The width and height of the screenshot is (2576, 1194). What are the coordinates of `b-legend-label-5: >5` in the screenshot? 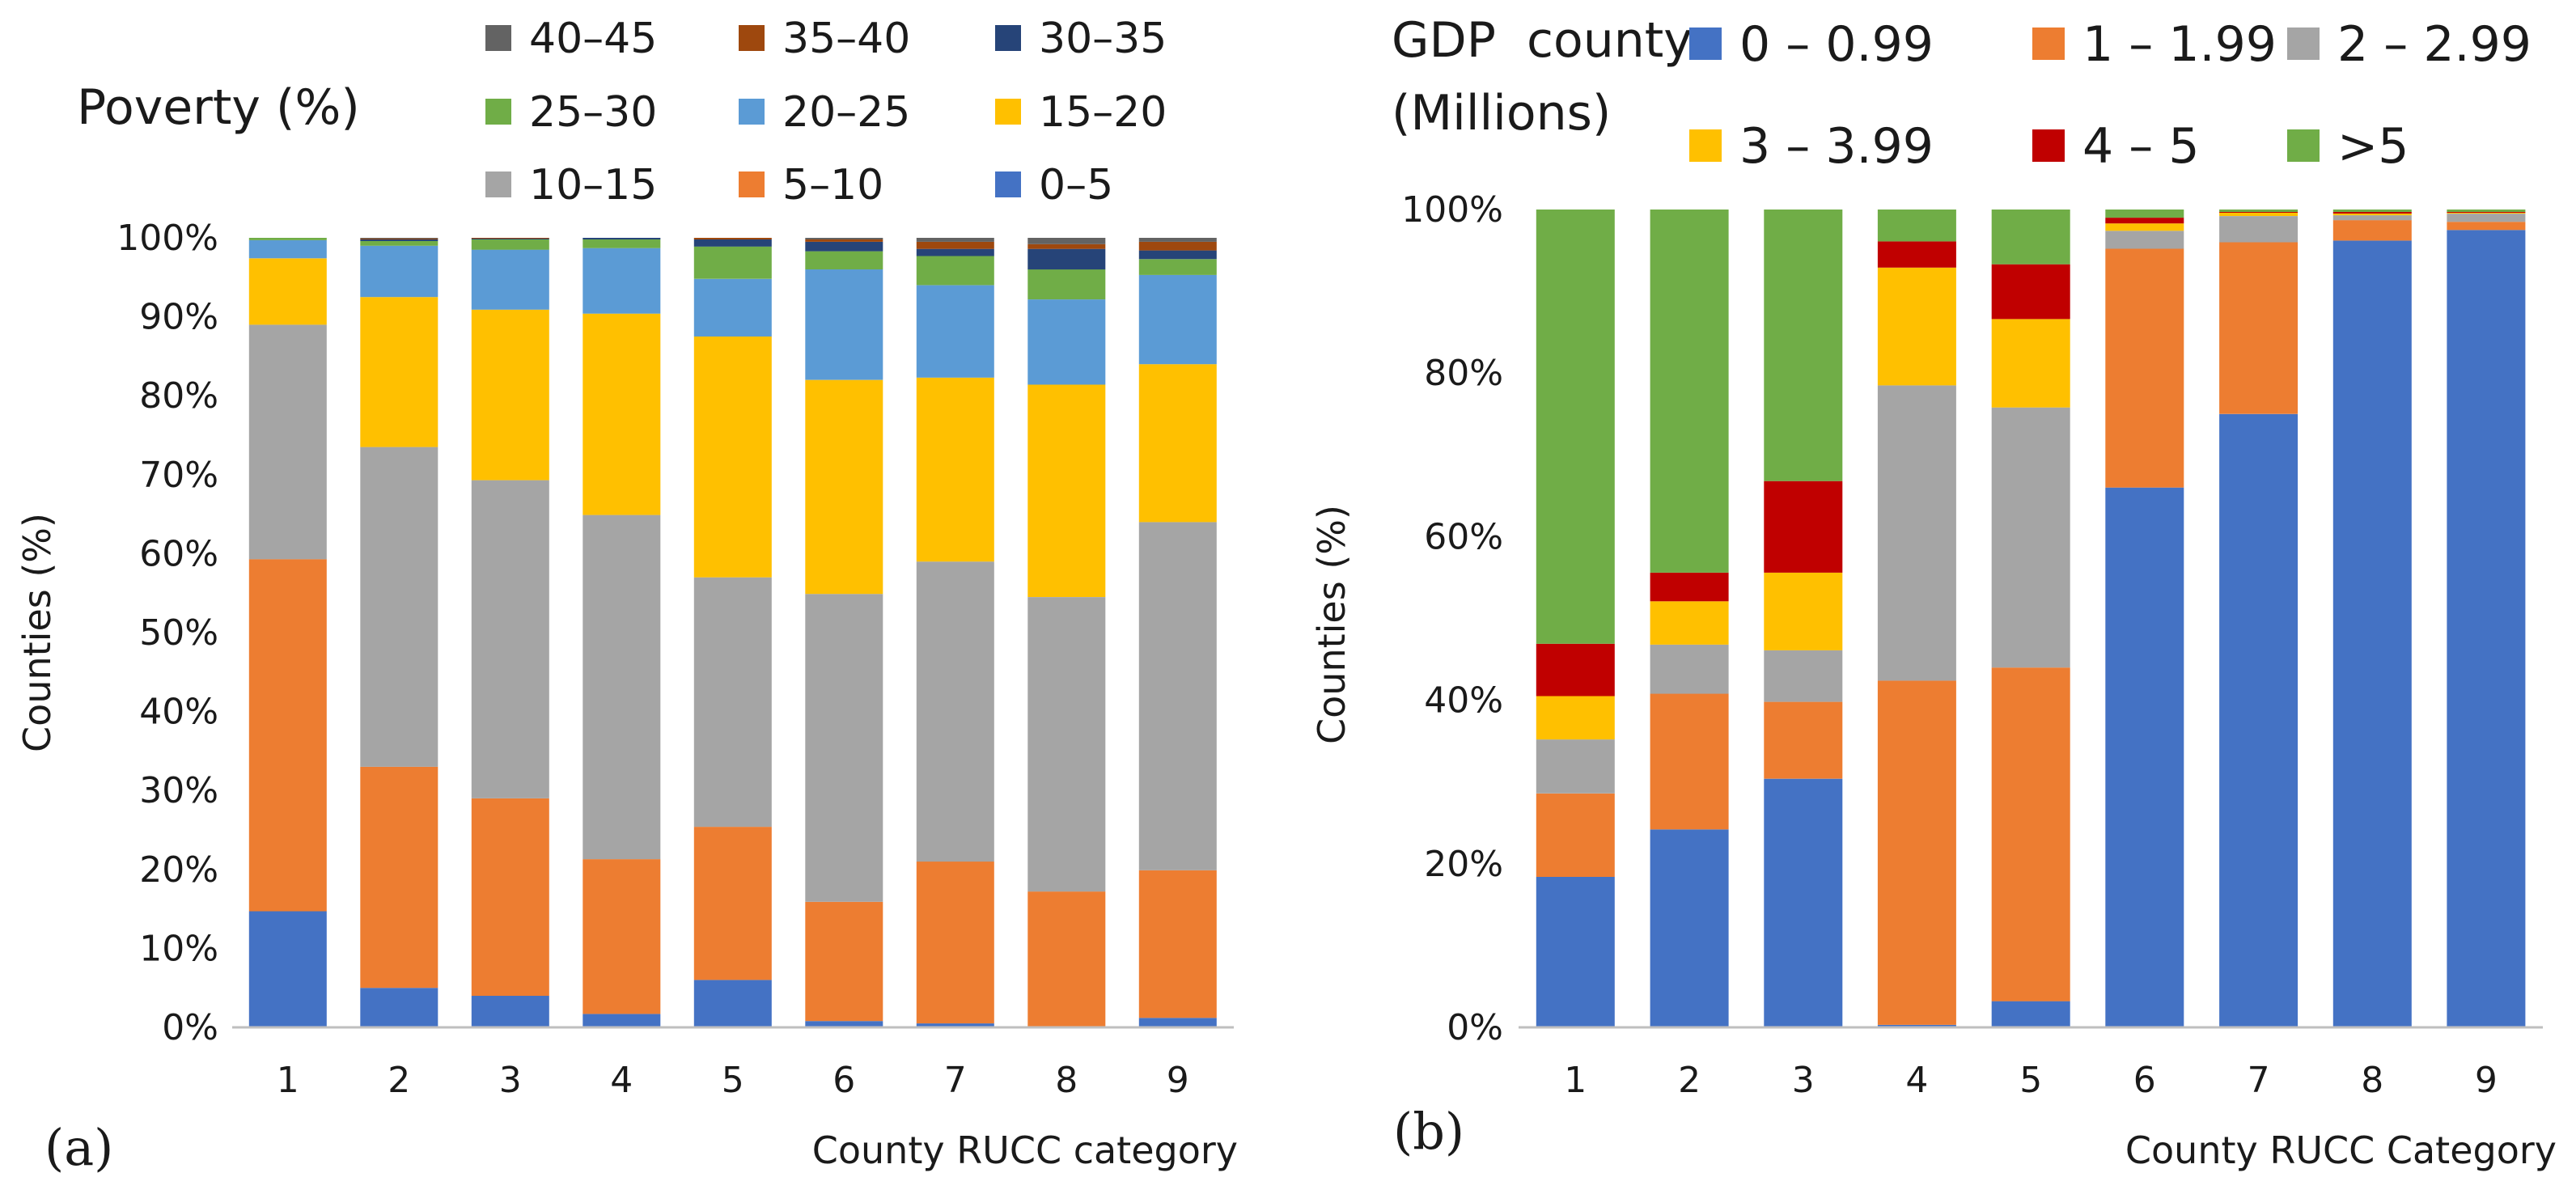 It's located at (2373, 146).